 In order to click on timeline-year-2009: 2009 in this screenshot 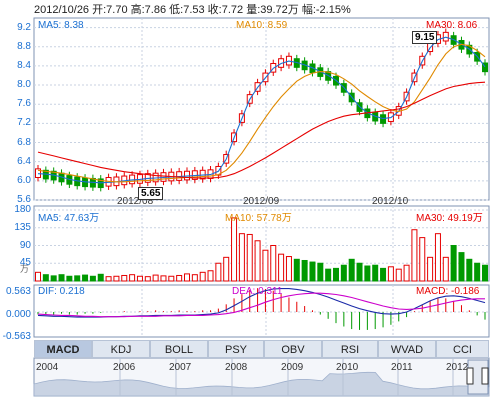, I will do `click(292, 367)`.